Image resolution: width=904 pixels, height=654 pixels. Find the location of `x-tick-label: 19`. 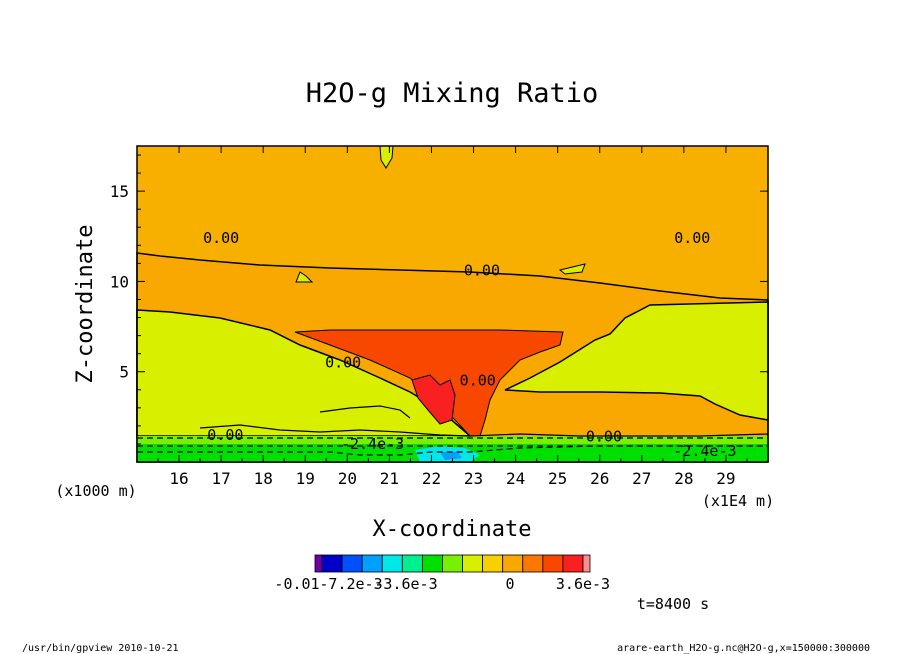

x-tick-label: 19 is located at coordinates (305, 478).